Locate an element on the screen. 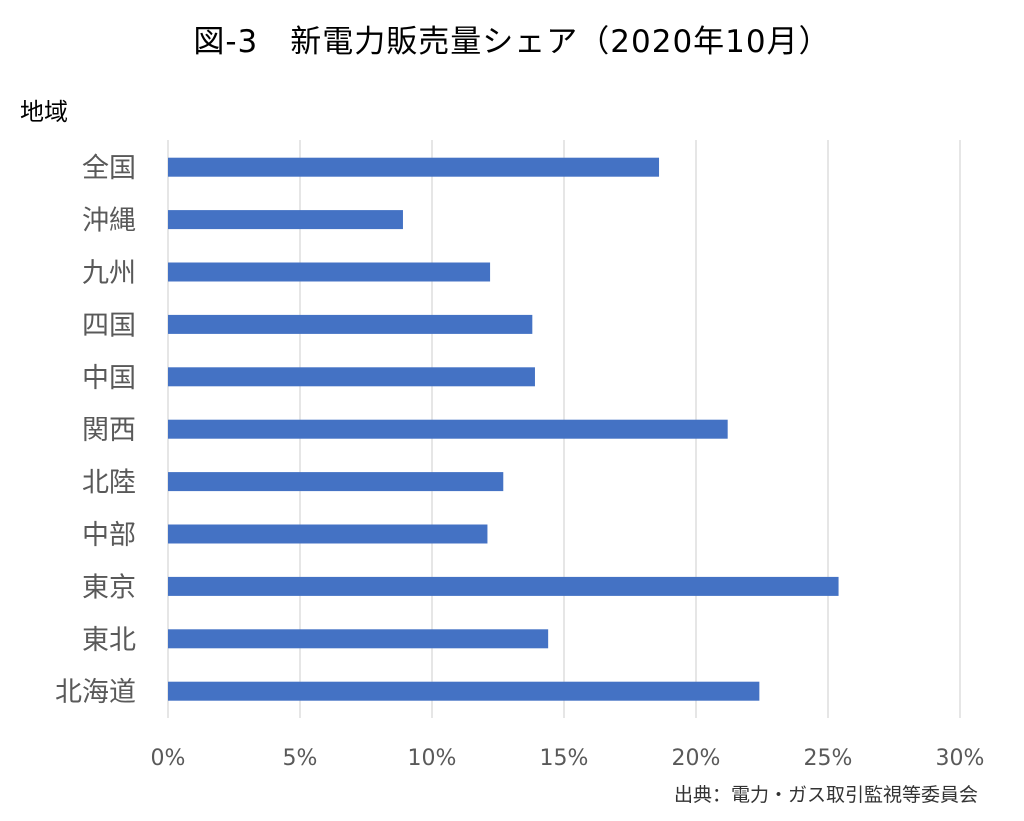  category-label: 中国 is located at coordinates (109, 378).